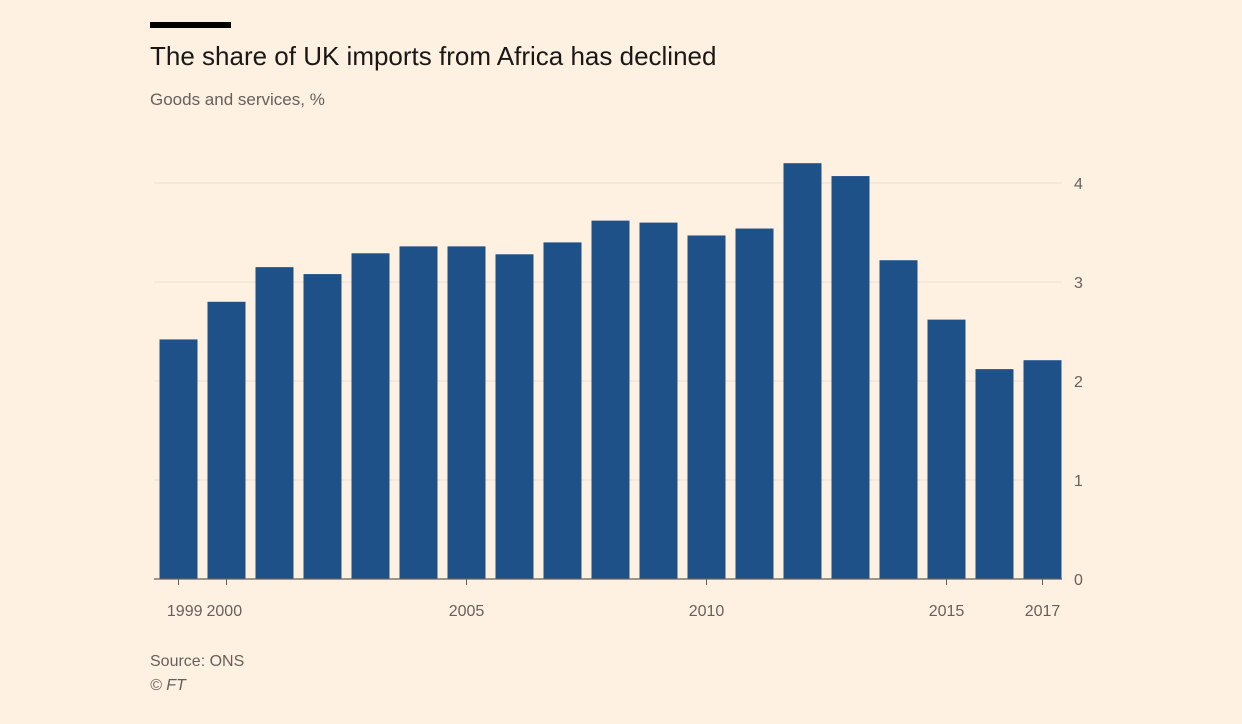 This screenshot has width=1242, height=724. Describe the element at coordinates (322, 426) in the screenshot. I see `bar-2002` at that location.